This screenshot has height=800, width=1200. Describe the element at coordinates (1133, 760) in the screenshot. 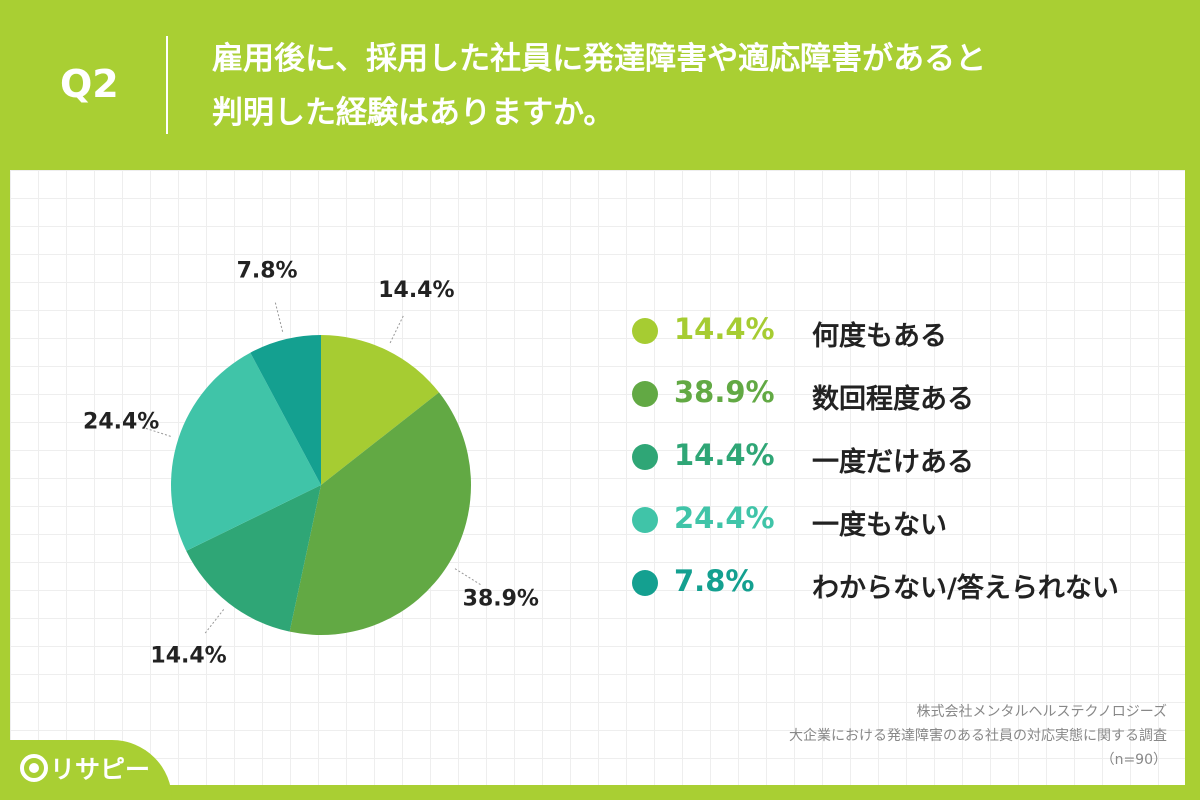

I see `source-sample-size: （n=90）` at that location.